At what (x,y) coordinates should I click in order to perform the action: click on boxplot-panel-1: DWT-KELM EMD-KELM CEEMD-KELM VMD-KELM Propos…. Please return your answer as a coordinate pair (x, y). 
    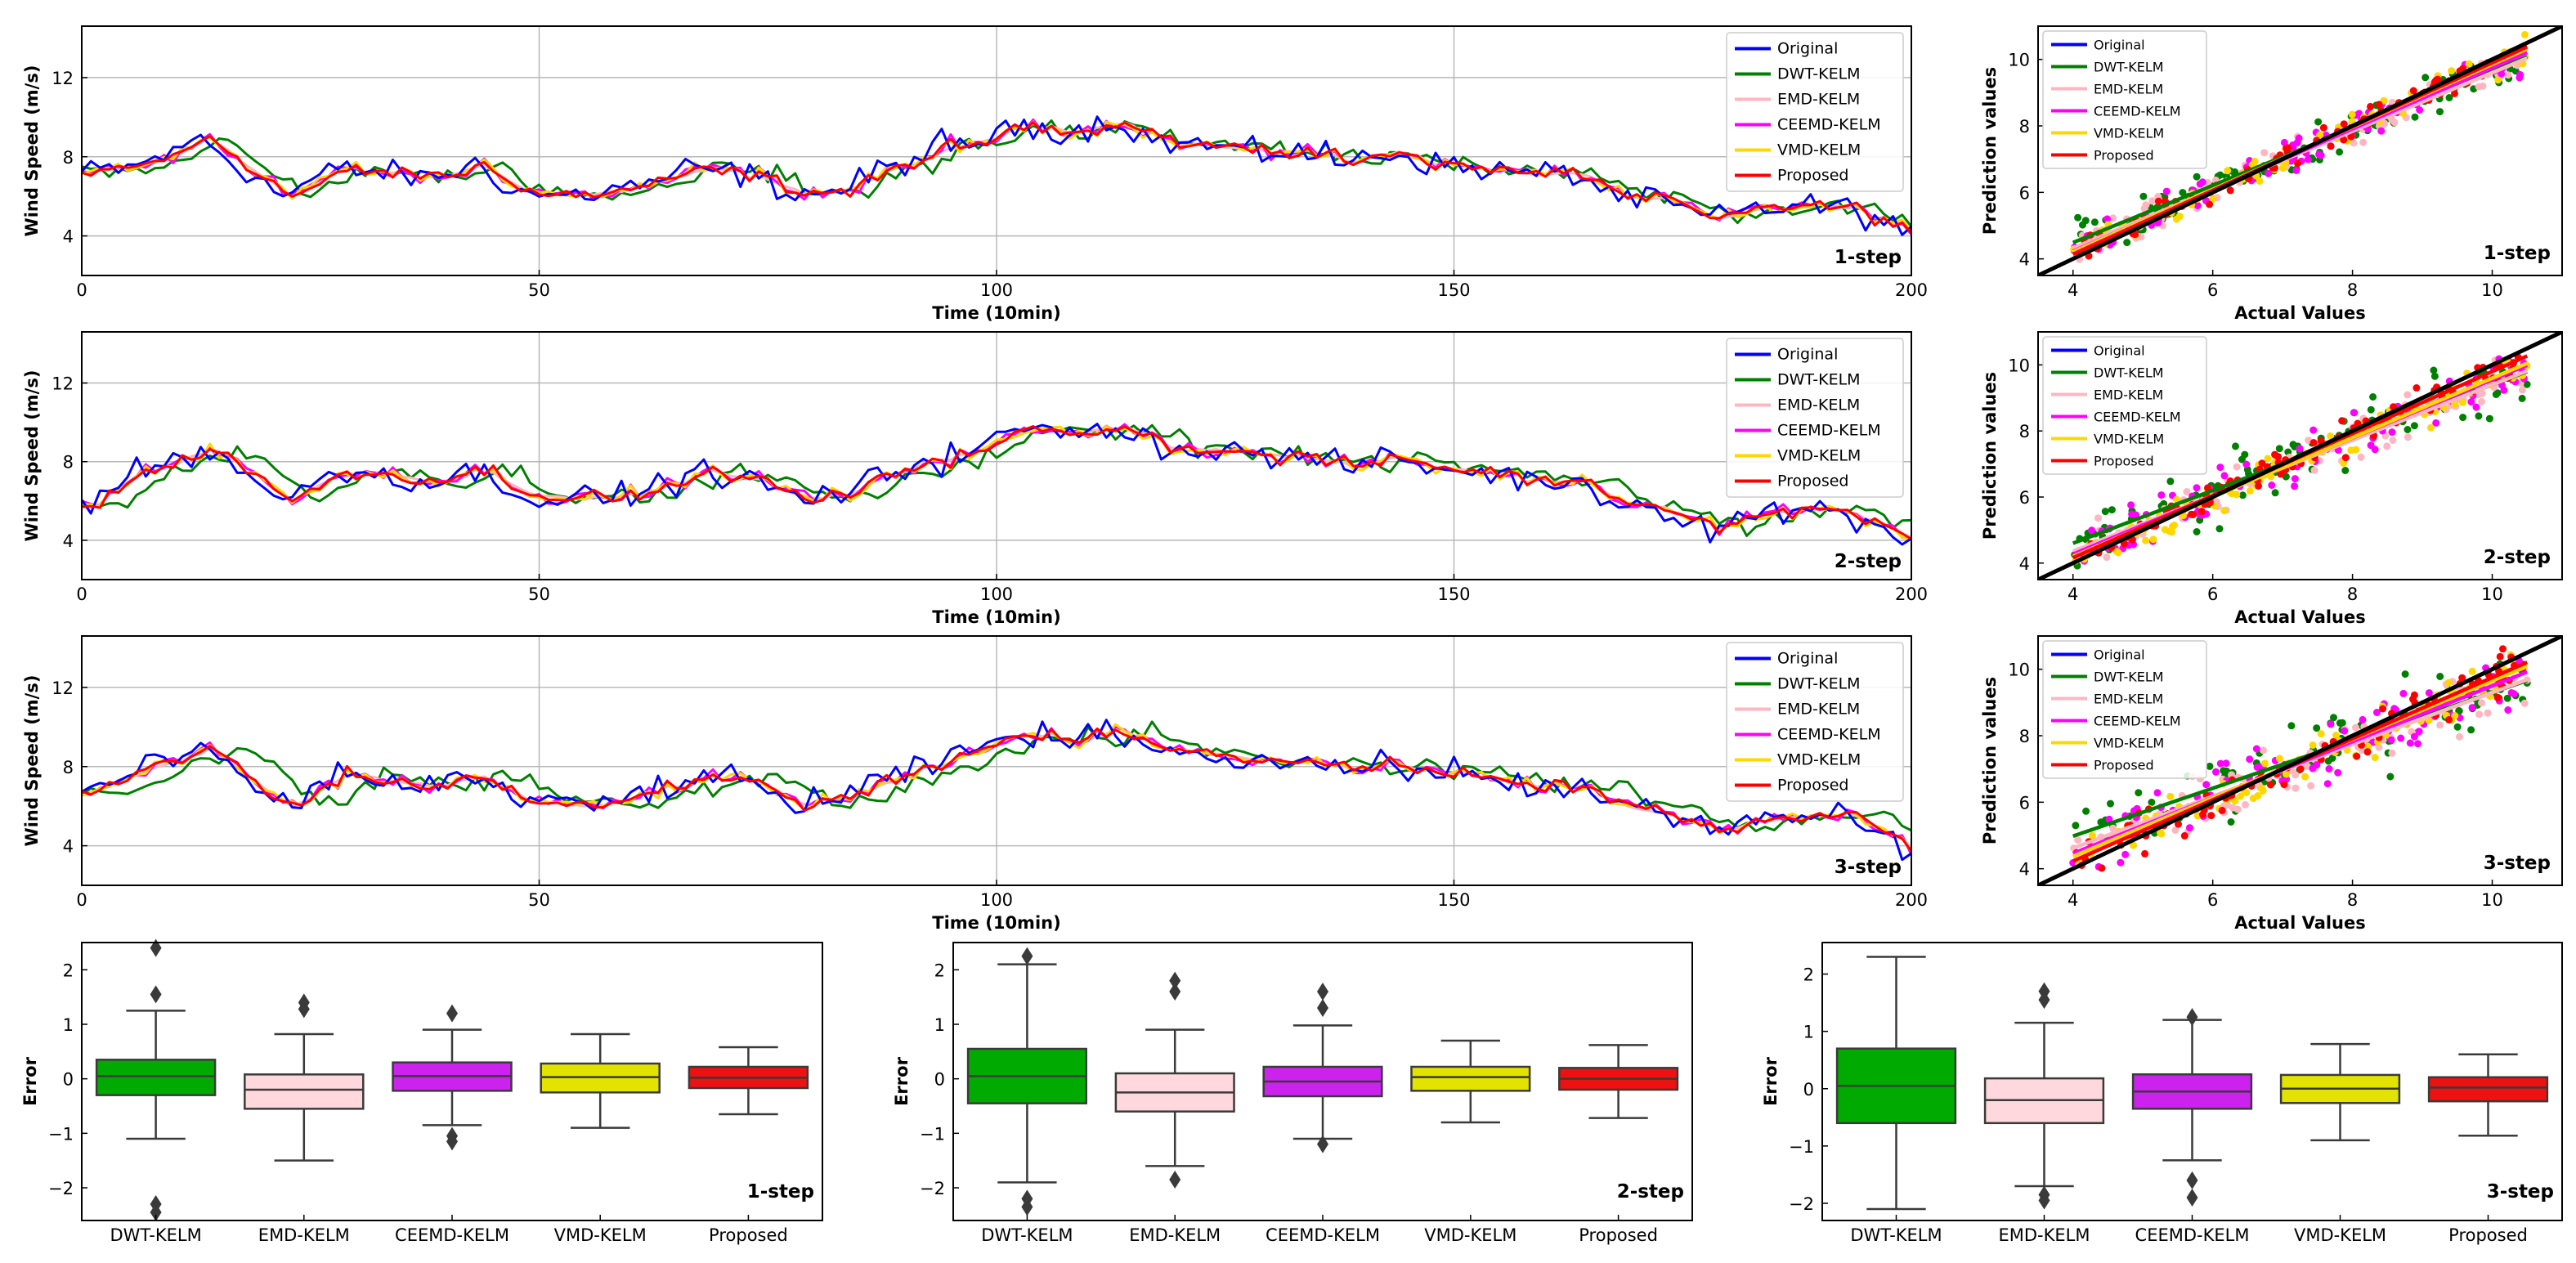
    Looking at the image, I should click on (421, 1091).